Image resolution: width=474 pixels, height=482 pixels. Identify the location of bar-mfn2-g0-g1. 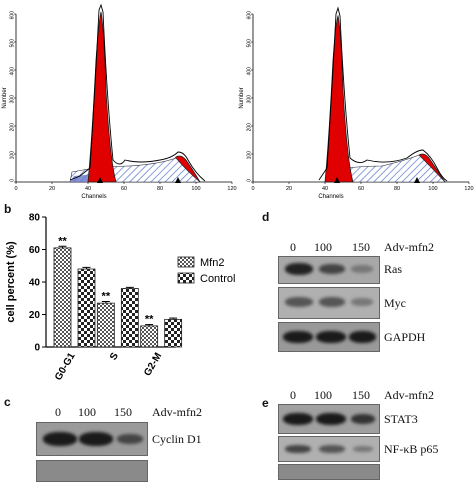
(62, 297).